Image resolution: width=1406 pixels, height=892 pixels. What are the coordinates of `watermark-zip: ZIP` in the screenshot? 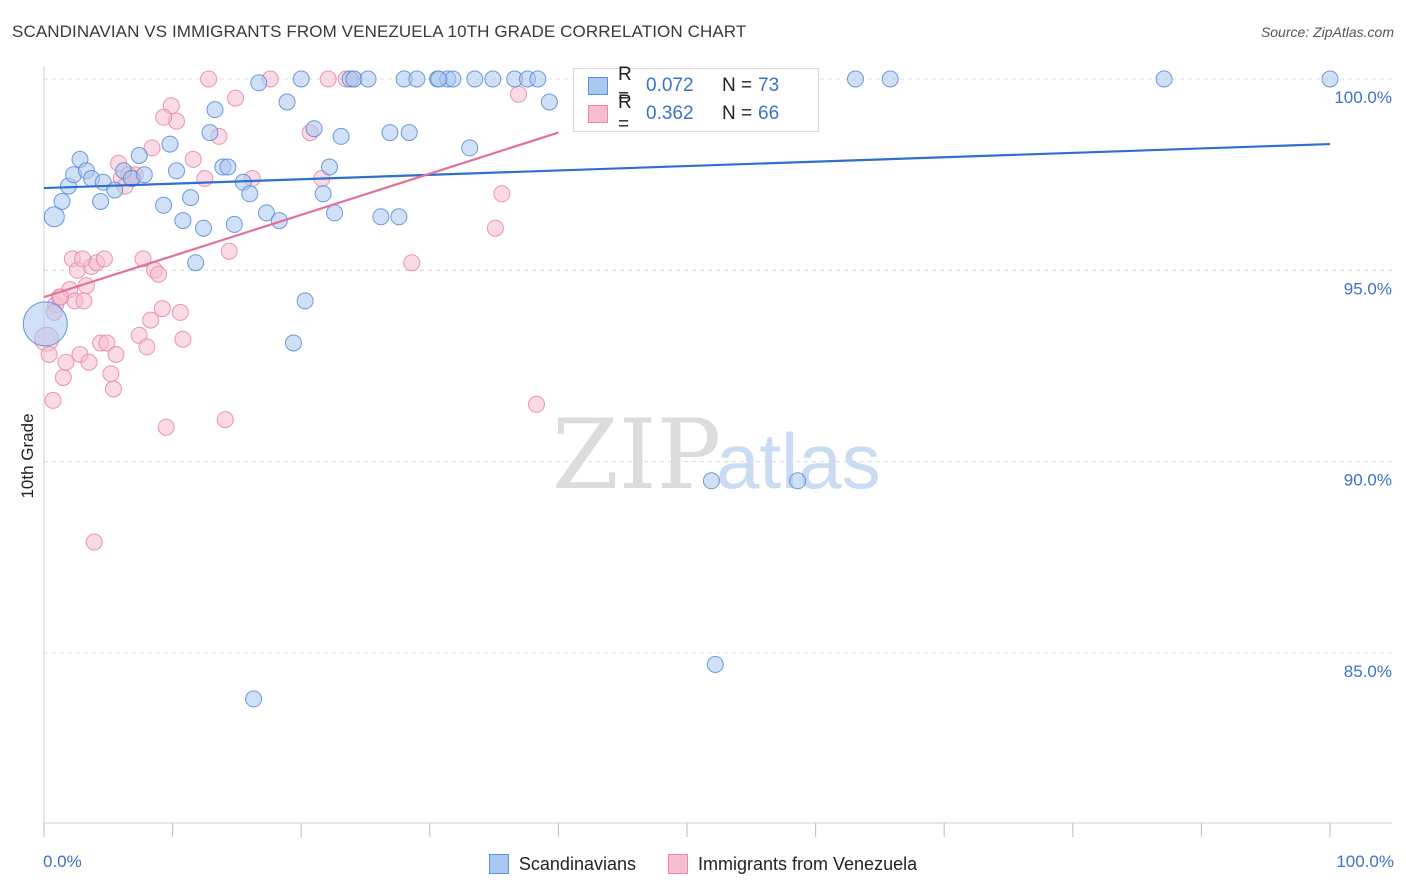 It's located at (636, 455).